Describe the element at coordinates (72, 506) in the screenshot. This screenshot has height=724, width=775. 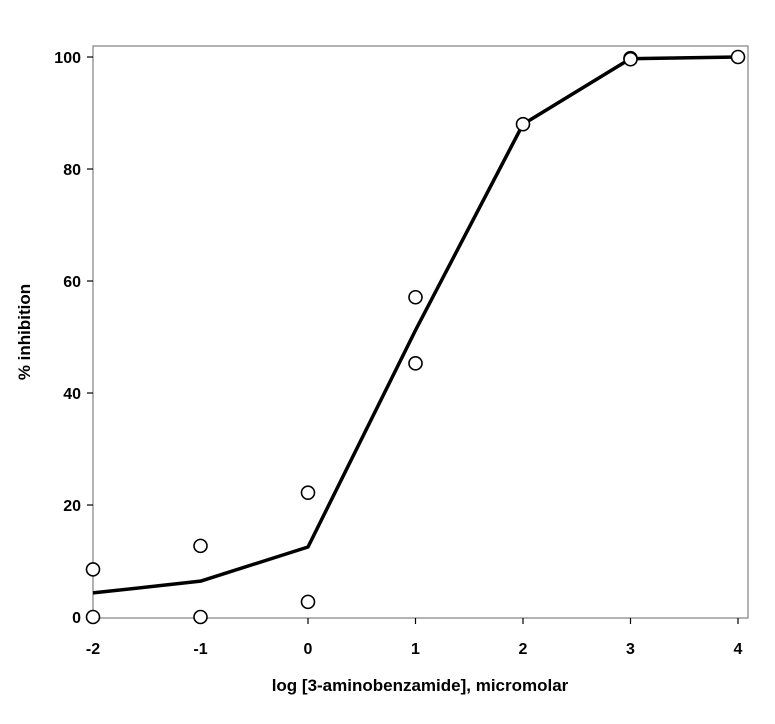
I see `y-tick-label: 20` at that location.